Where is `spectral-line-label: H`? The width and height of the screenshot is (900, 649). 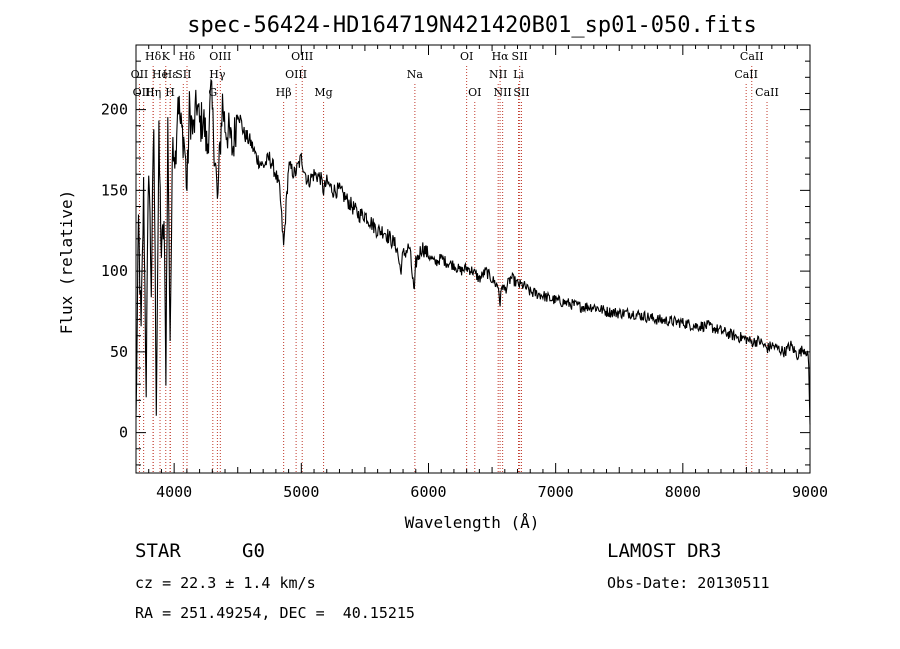
spectral-line-label: H is located at coordinates (170, 92).